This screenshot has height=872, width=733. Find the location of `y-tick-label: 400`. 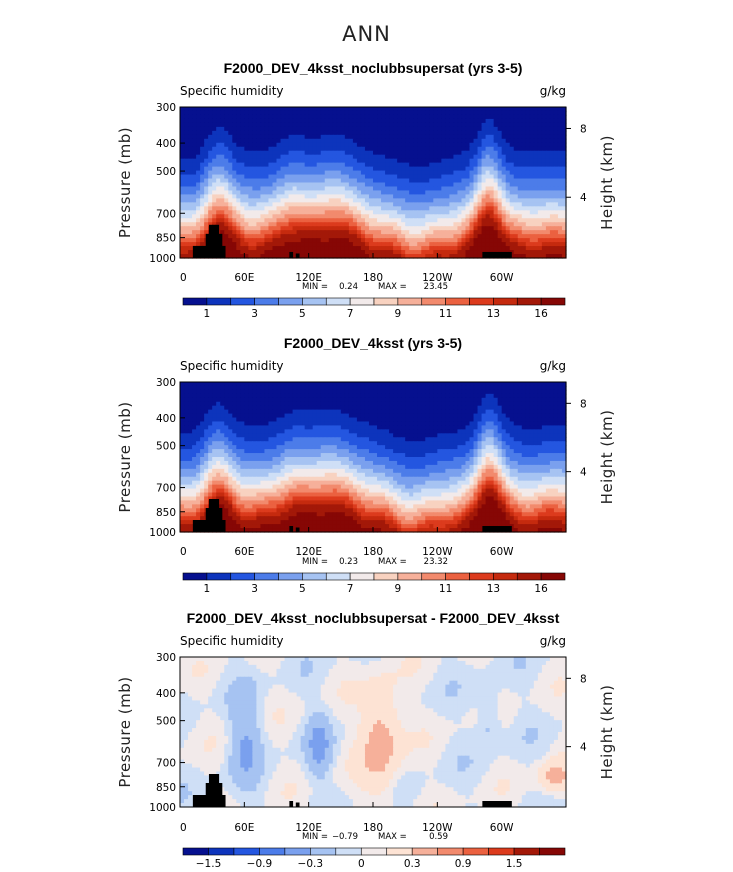

y-tick-label: 400 is located at coordinates (166, 144).